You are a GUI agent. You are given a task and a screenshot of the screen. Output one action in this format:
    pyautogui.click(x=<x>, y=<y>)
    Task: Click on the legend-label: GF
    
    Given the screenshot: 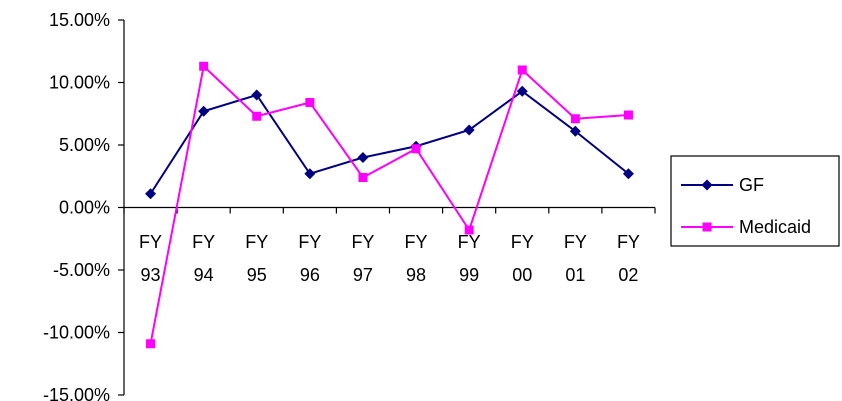 What is the action you would take?
    pyautogui.click(x=751, y=185)
    